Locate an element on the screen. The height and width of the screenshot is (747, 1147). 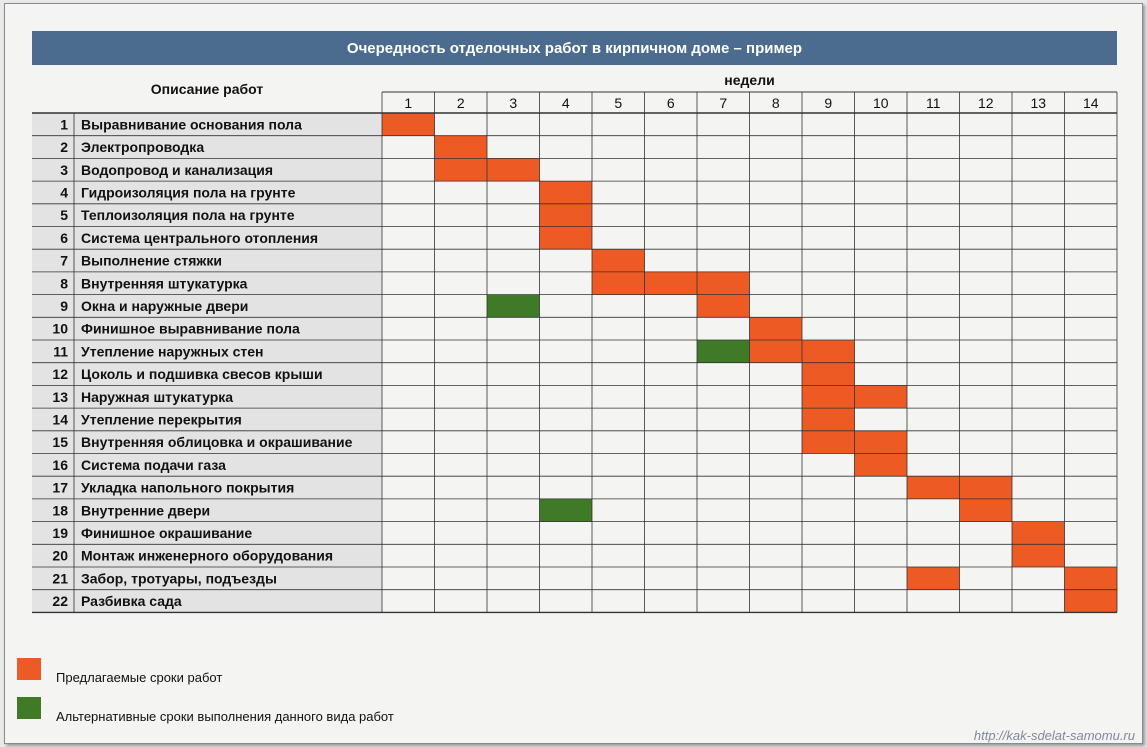
task-number-17: 17 is located at coordinates (60, 488).